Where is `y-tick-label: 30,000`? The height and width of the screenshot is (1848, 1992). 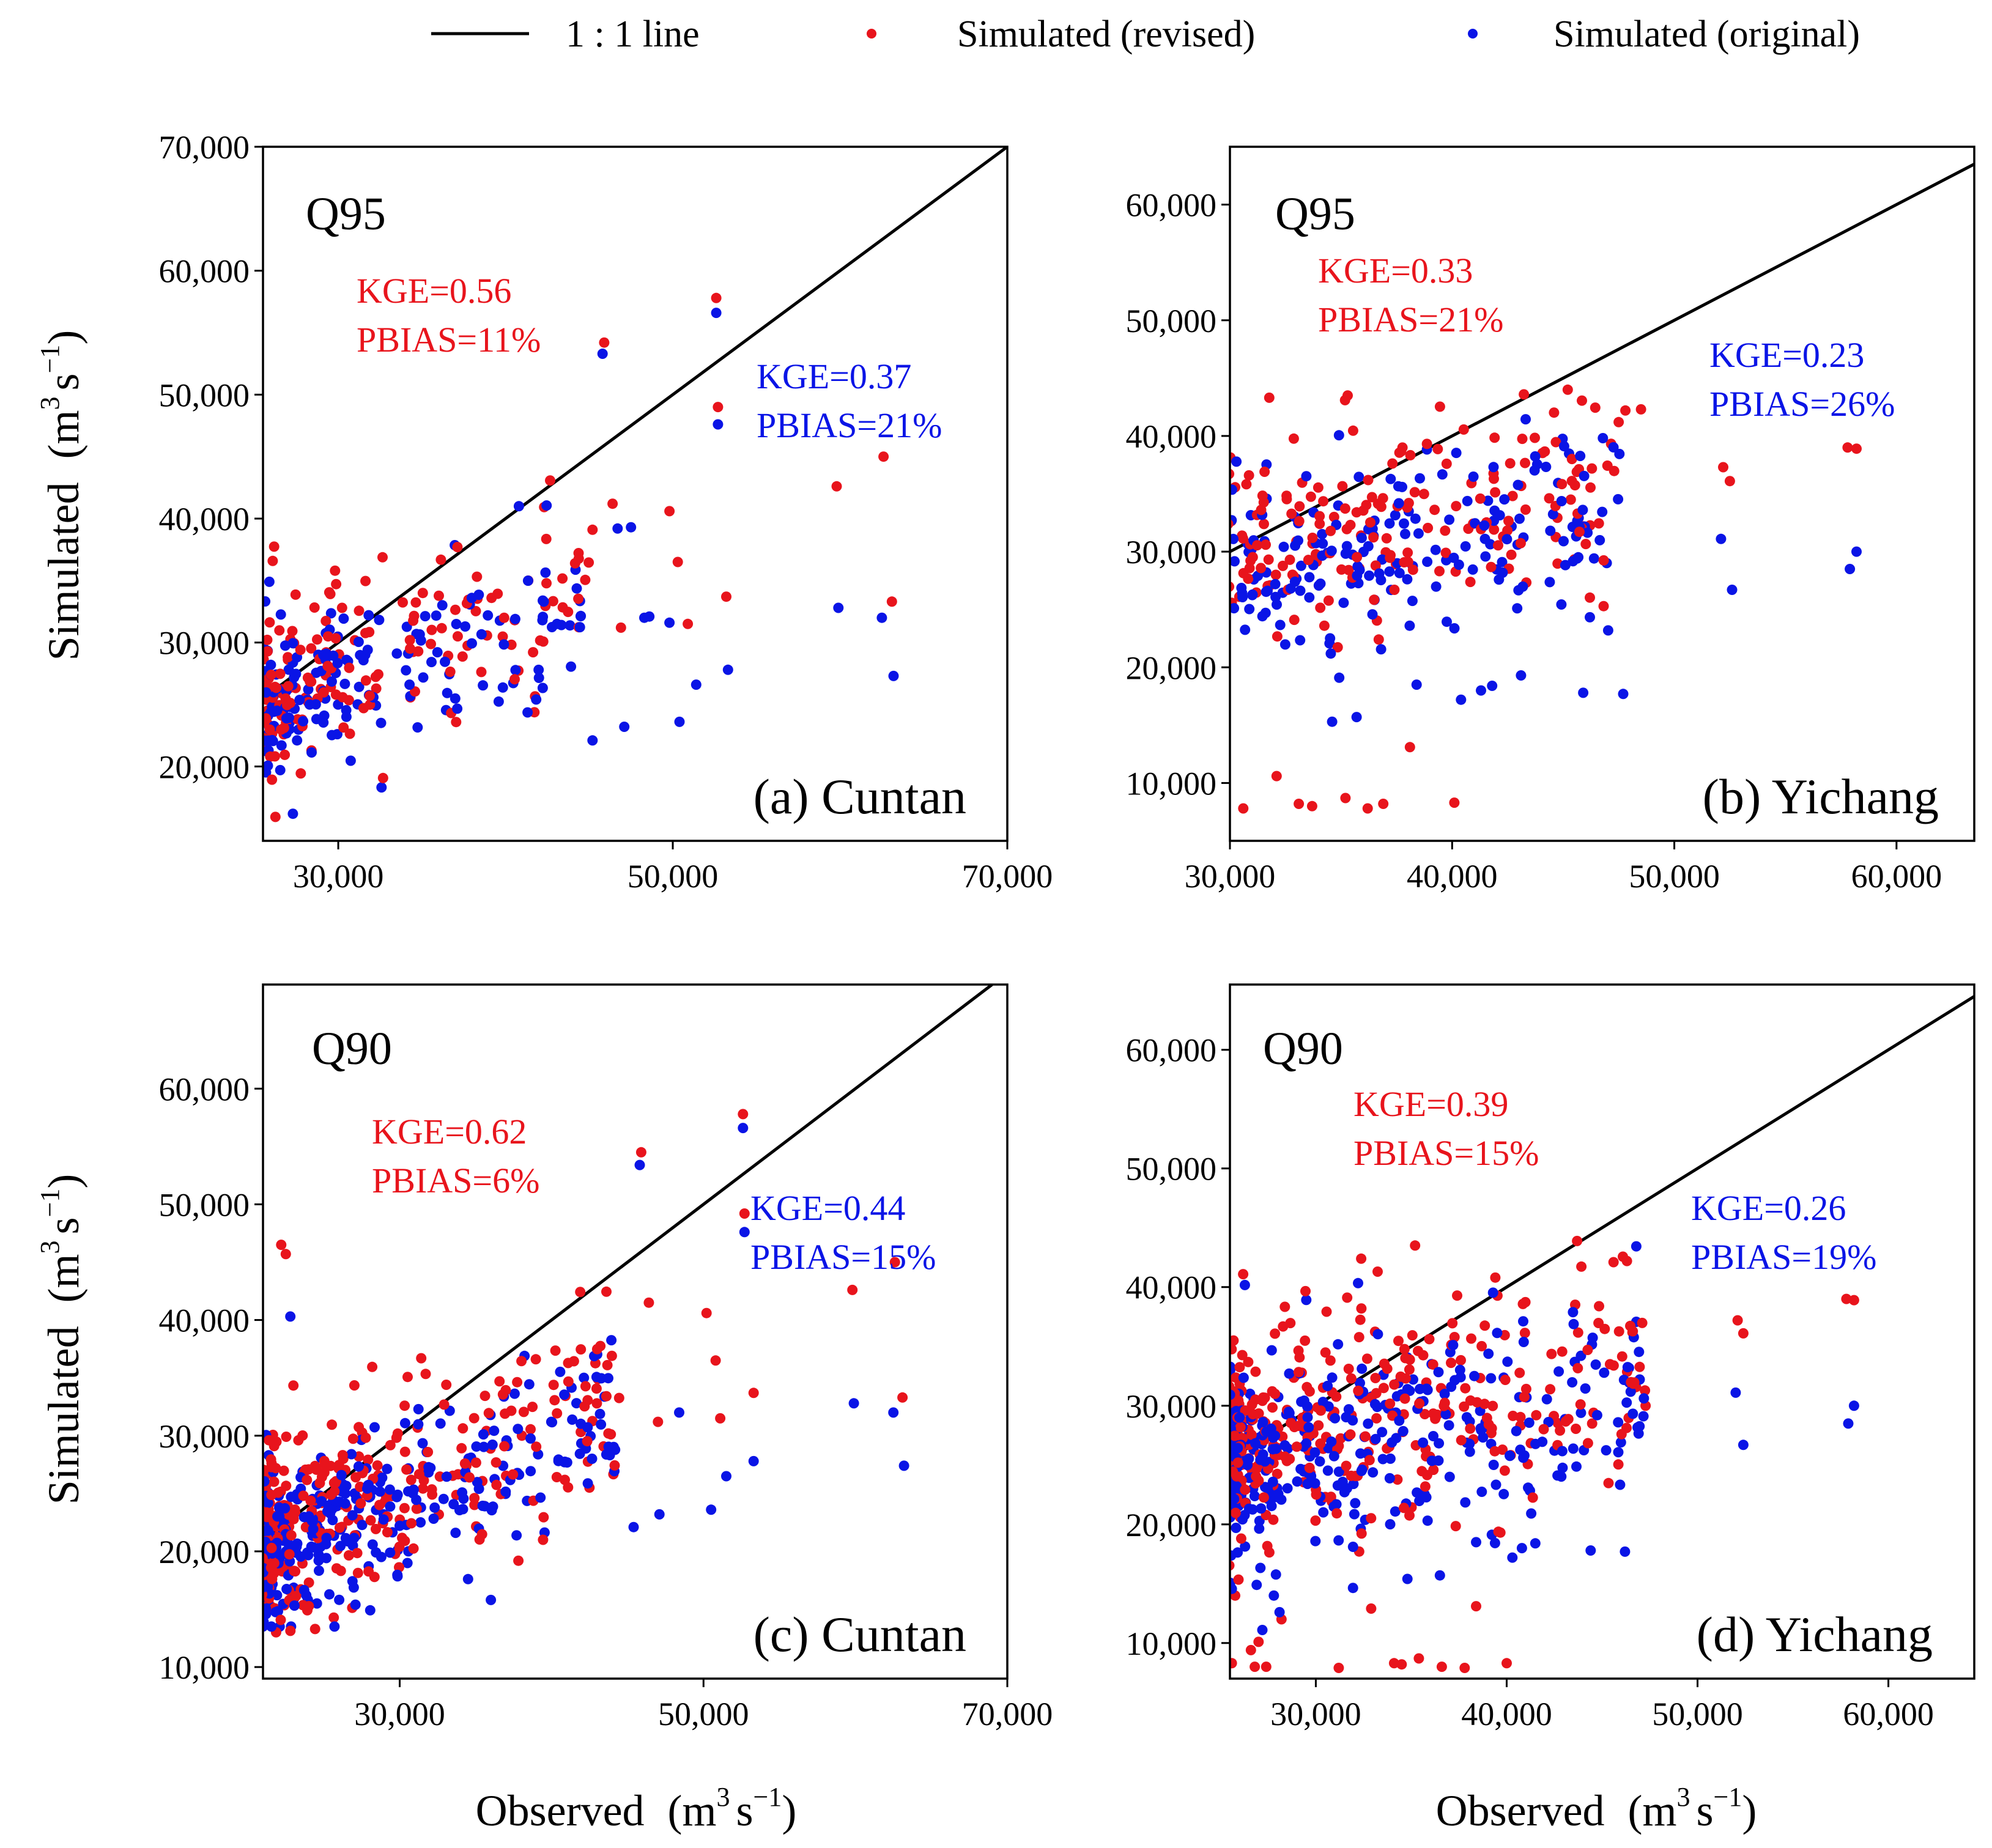
y-tick-label: 30,000 is located at coordinates (1171, 552).